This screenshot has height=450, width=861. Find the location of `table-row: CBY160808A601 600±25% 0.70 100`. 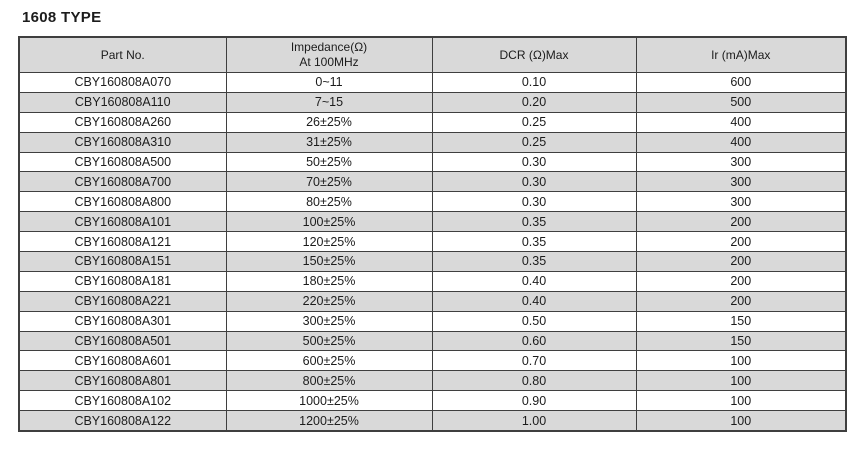

table-row: CBY160808A601 600±25% 0.70 100 is located at coordinates (432, 361).